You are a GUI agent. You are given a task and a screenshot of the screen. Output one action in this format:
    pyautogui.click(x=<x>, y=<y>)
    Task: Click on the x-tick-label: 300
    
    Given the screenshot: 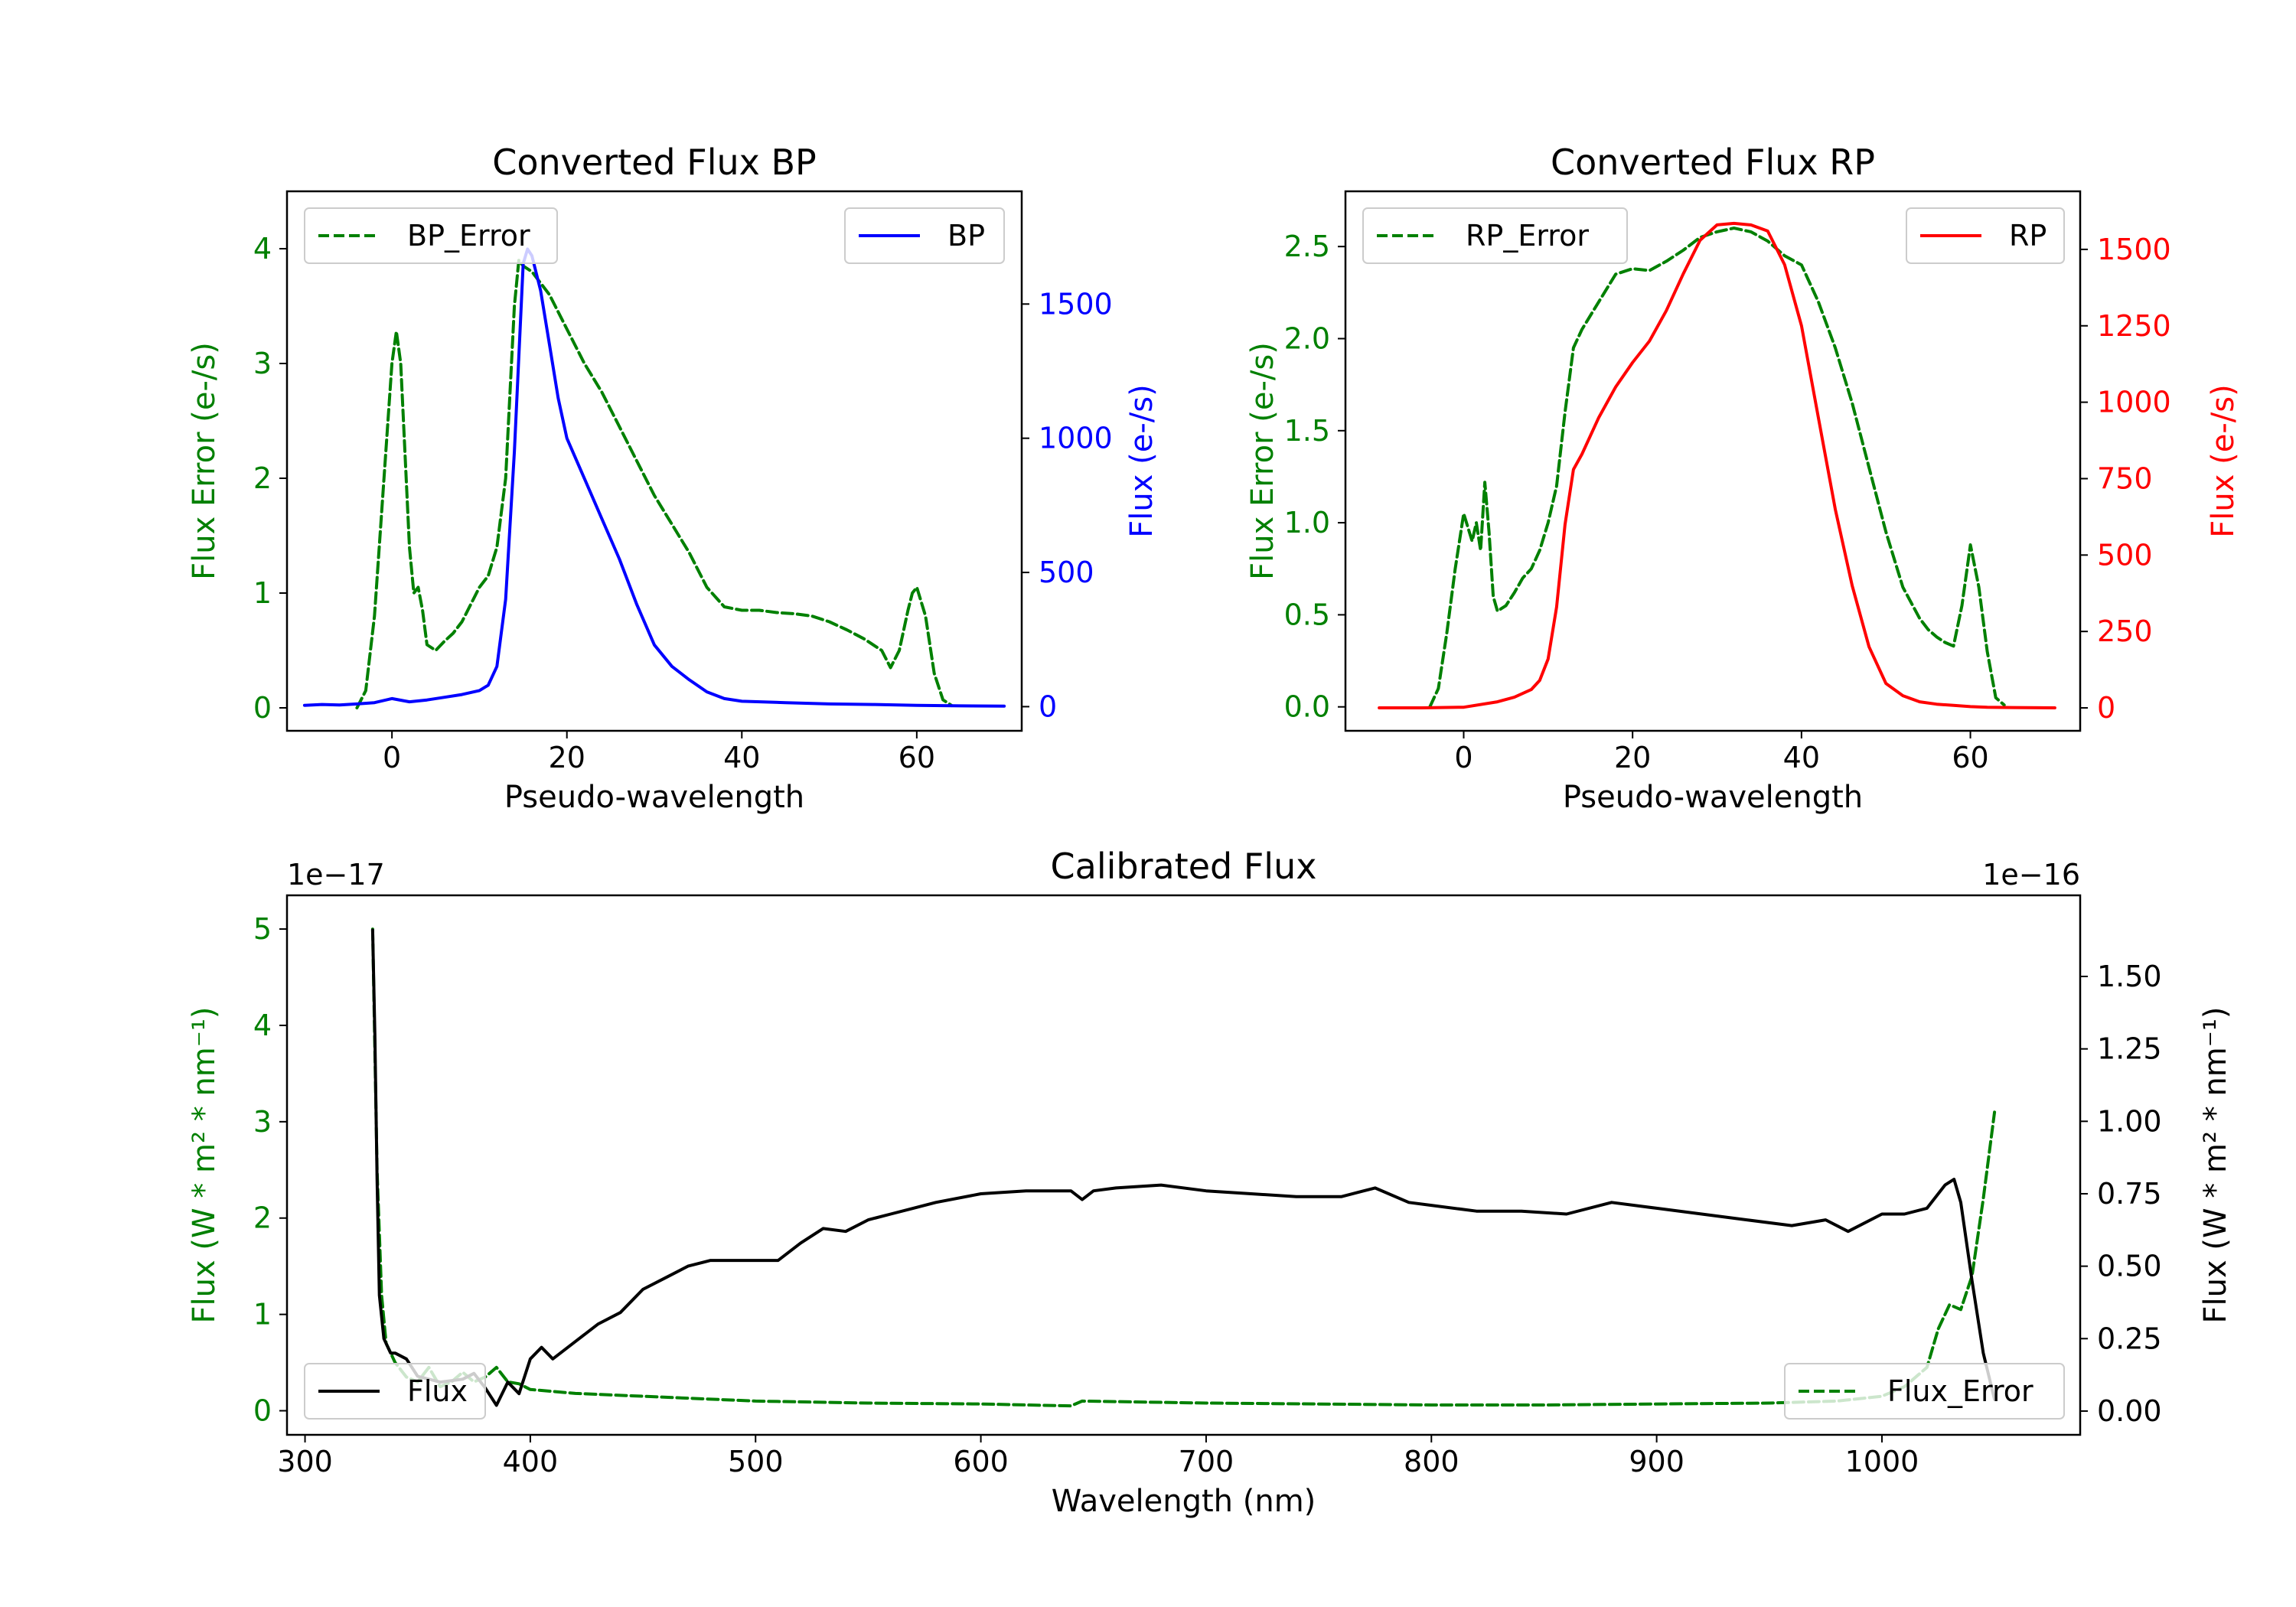 What is the action you would take?
    pyautogui.click(x=305, y=1461)
    